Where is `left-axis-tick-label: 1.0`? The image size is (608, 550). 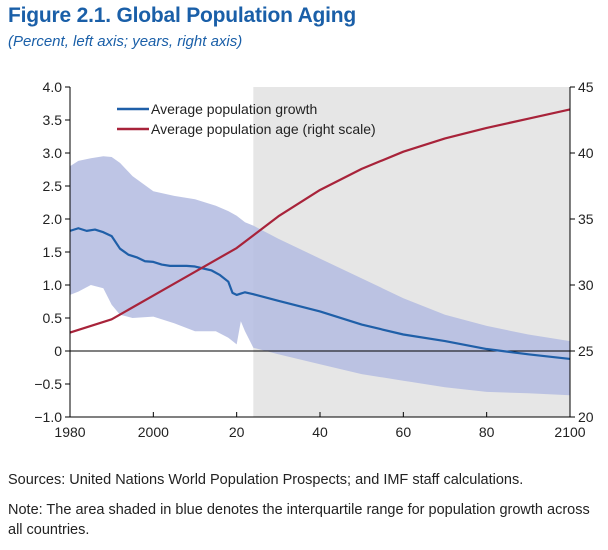 left-axis-tick-label: 1.0 is located at coordinates (53, 285).